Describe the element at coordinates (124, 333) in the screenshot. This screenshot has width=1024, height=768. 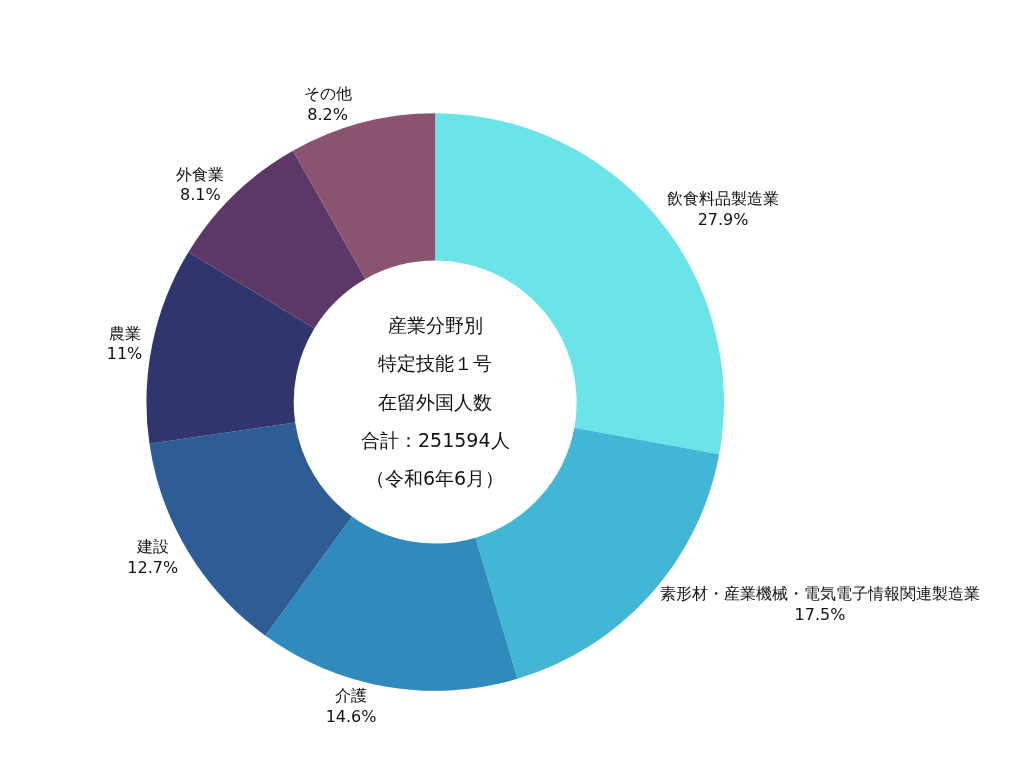
I see `slice-label: 農業` at that location.